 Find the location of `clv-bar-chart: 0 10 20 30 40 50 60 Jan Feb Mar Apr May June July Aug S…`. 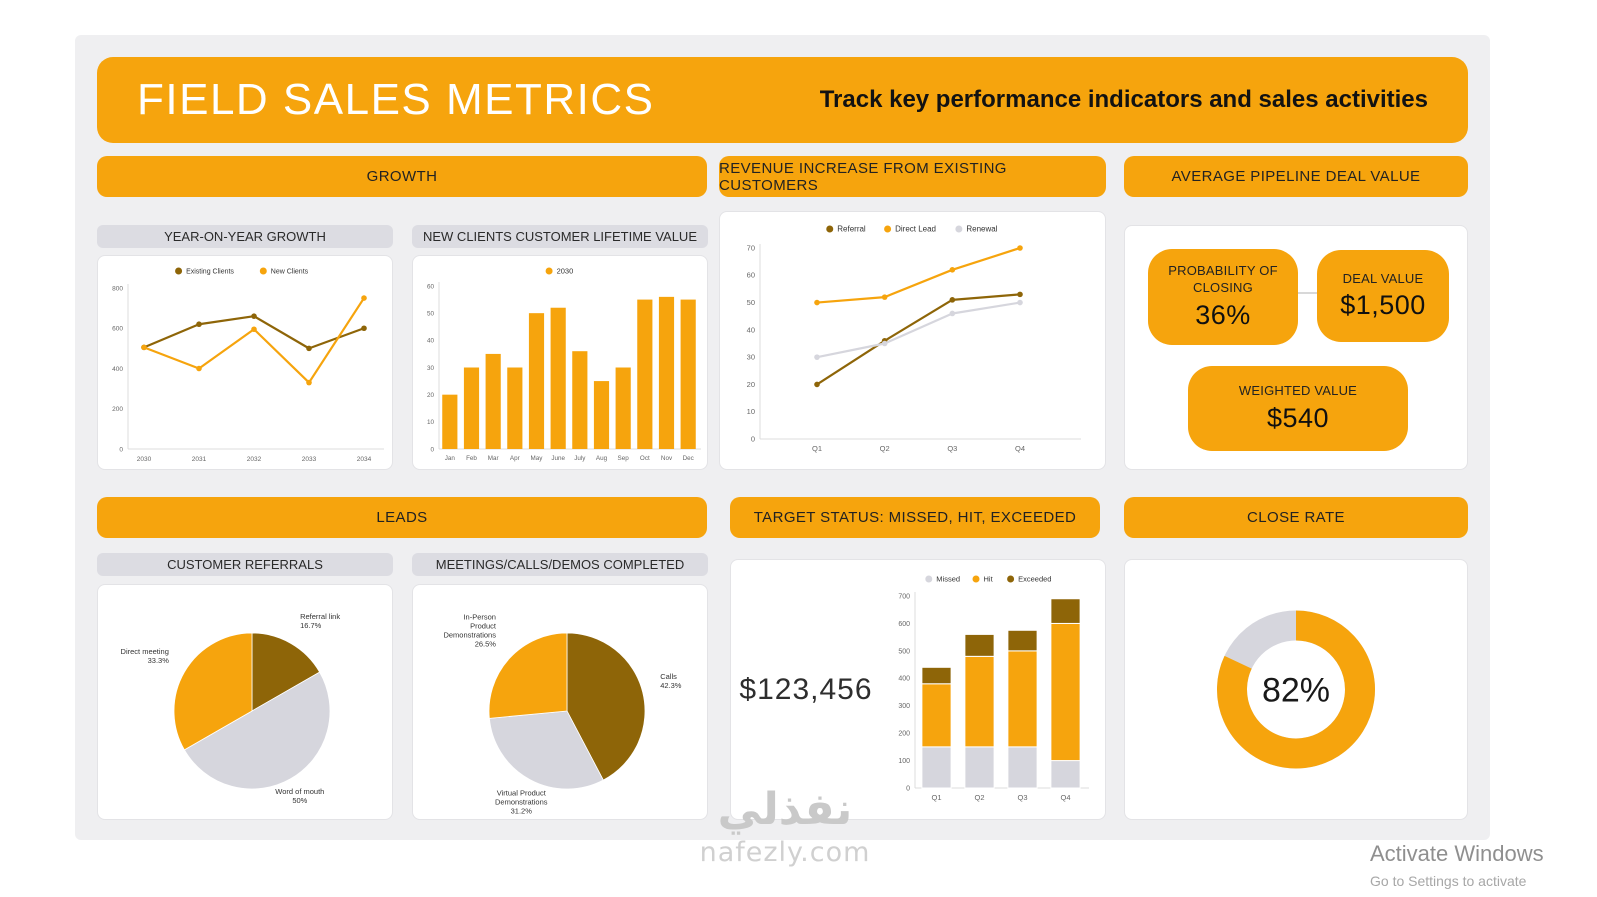

clv-bar-chart: 0 10 20 30 40 50 60 Jan Feb Mar Apr May June July Aug S… is located at coordinates (560, 362).